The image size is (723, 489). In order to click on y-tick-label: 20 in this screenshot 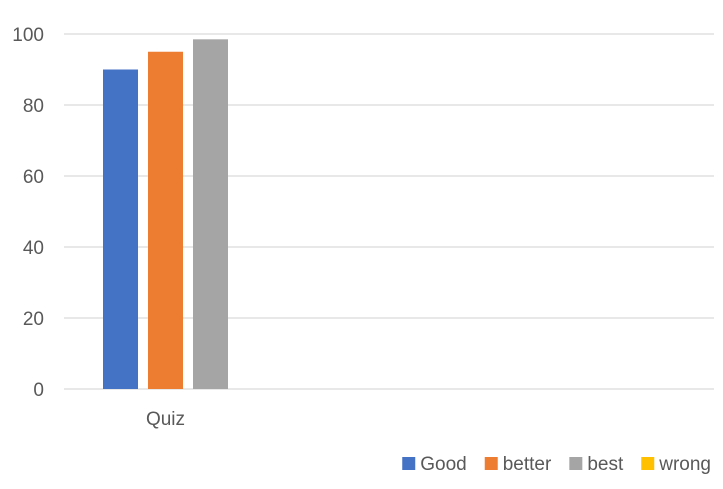, I will do `click(33, 319)`.